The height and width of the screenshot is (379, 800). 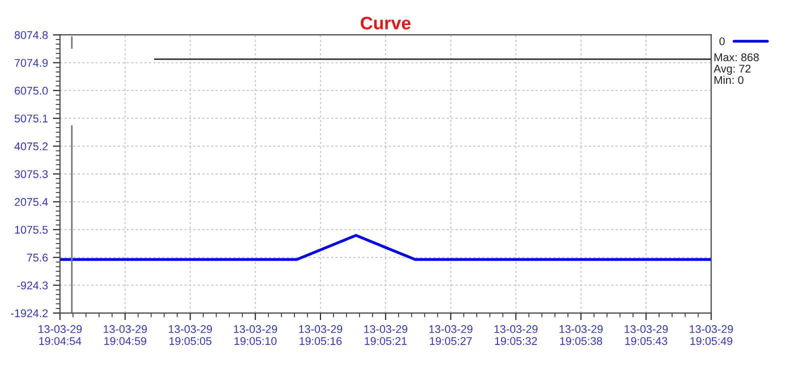 I want to click on y-tick-label: 8074.8, so click(x=31, y=35).